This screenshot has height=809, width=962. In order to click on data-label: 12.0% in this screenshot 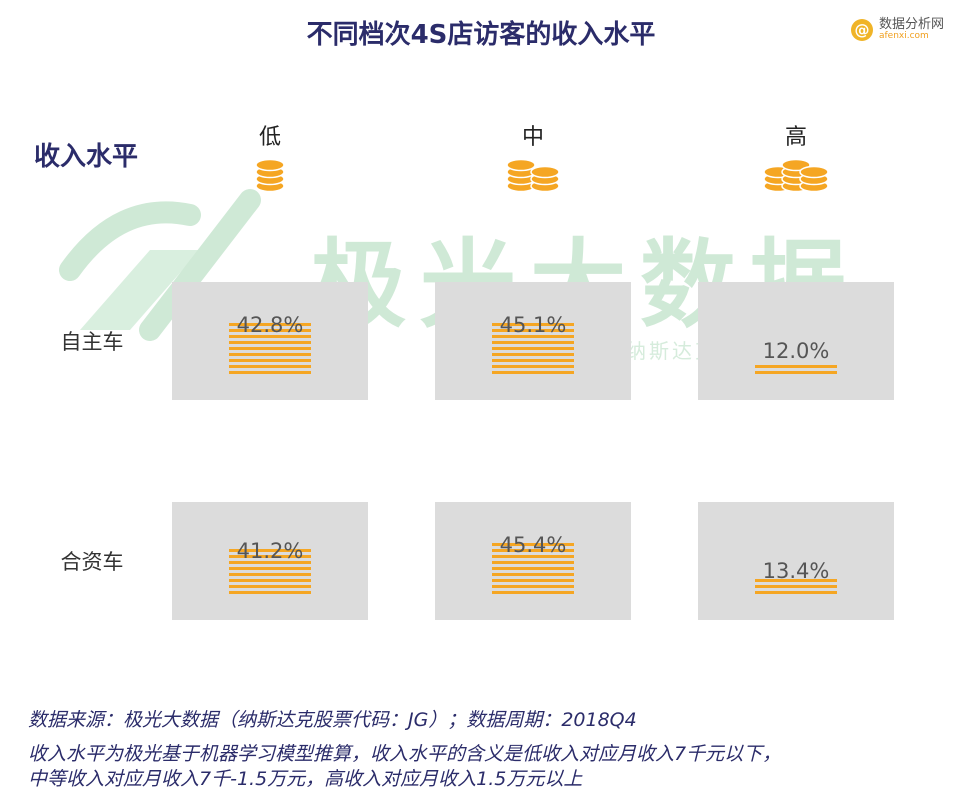, I will do `click(796, 351)`.